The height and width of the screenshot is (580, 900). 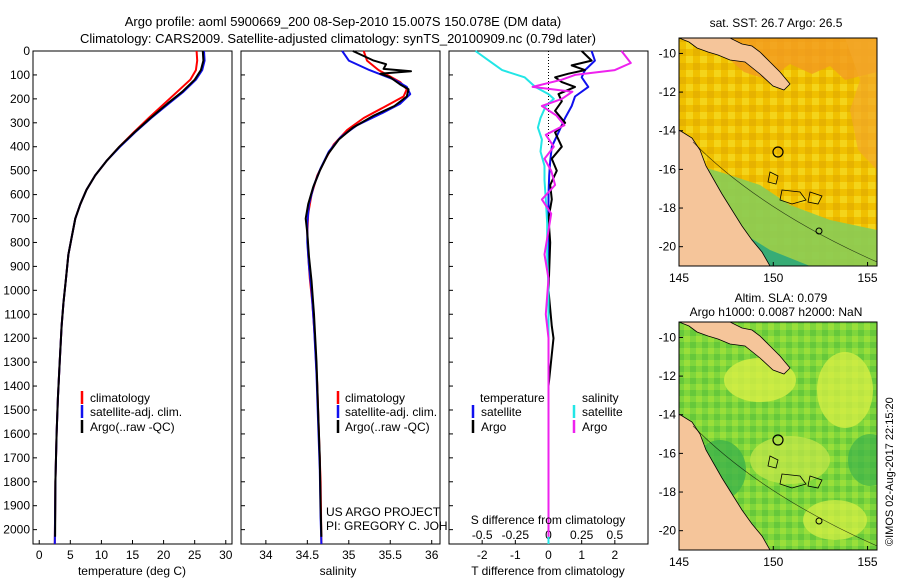 What do you see at coordinates (781, 298) in the screenshot?
I see `sla-map-title-line1: Altim. SLA: 0.079` at bounding box center [781, 298].